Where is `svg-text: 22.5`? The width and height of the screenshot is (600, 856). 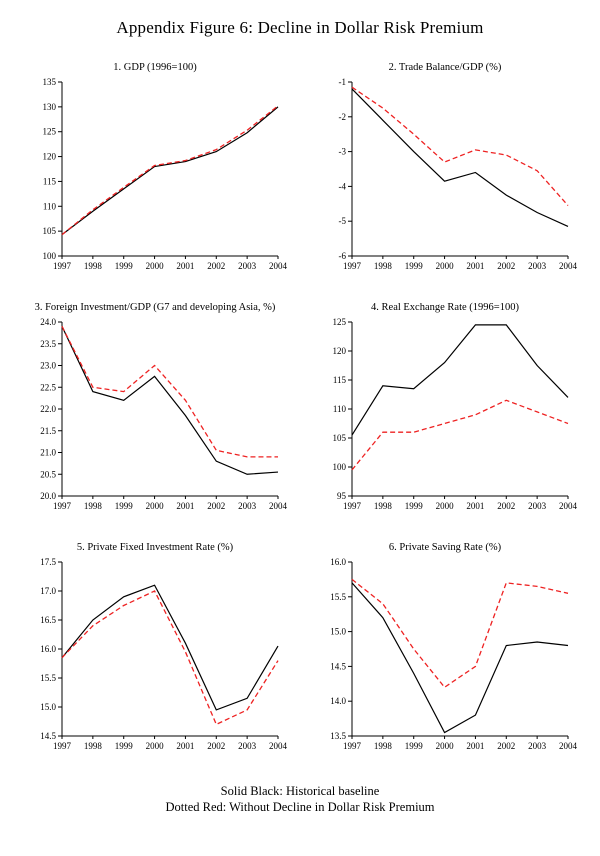
svg-text: 22.5 is located at coordinates (48, 387).